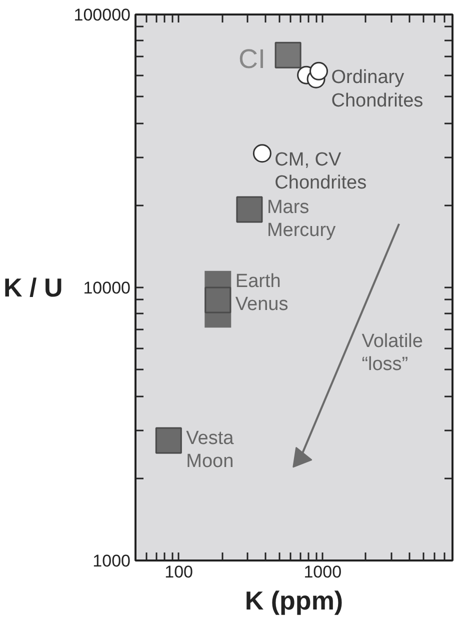  What do you see at coordinates (107, 288) in the screenshot?
I see `y-tick-label: 10000` at bounding box center [107, 288].